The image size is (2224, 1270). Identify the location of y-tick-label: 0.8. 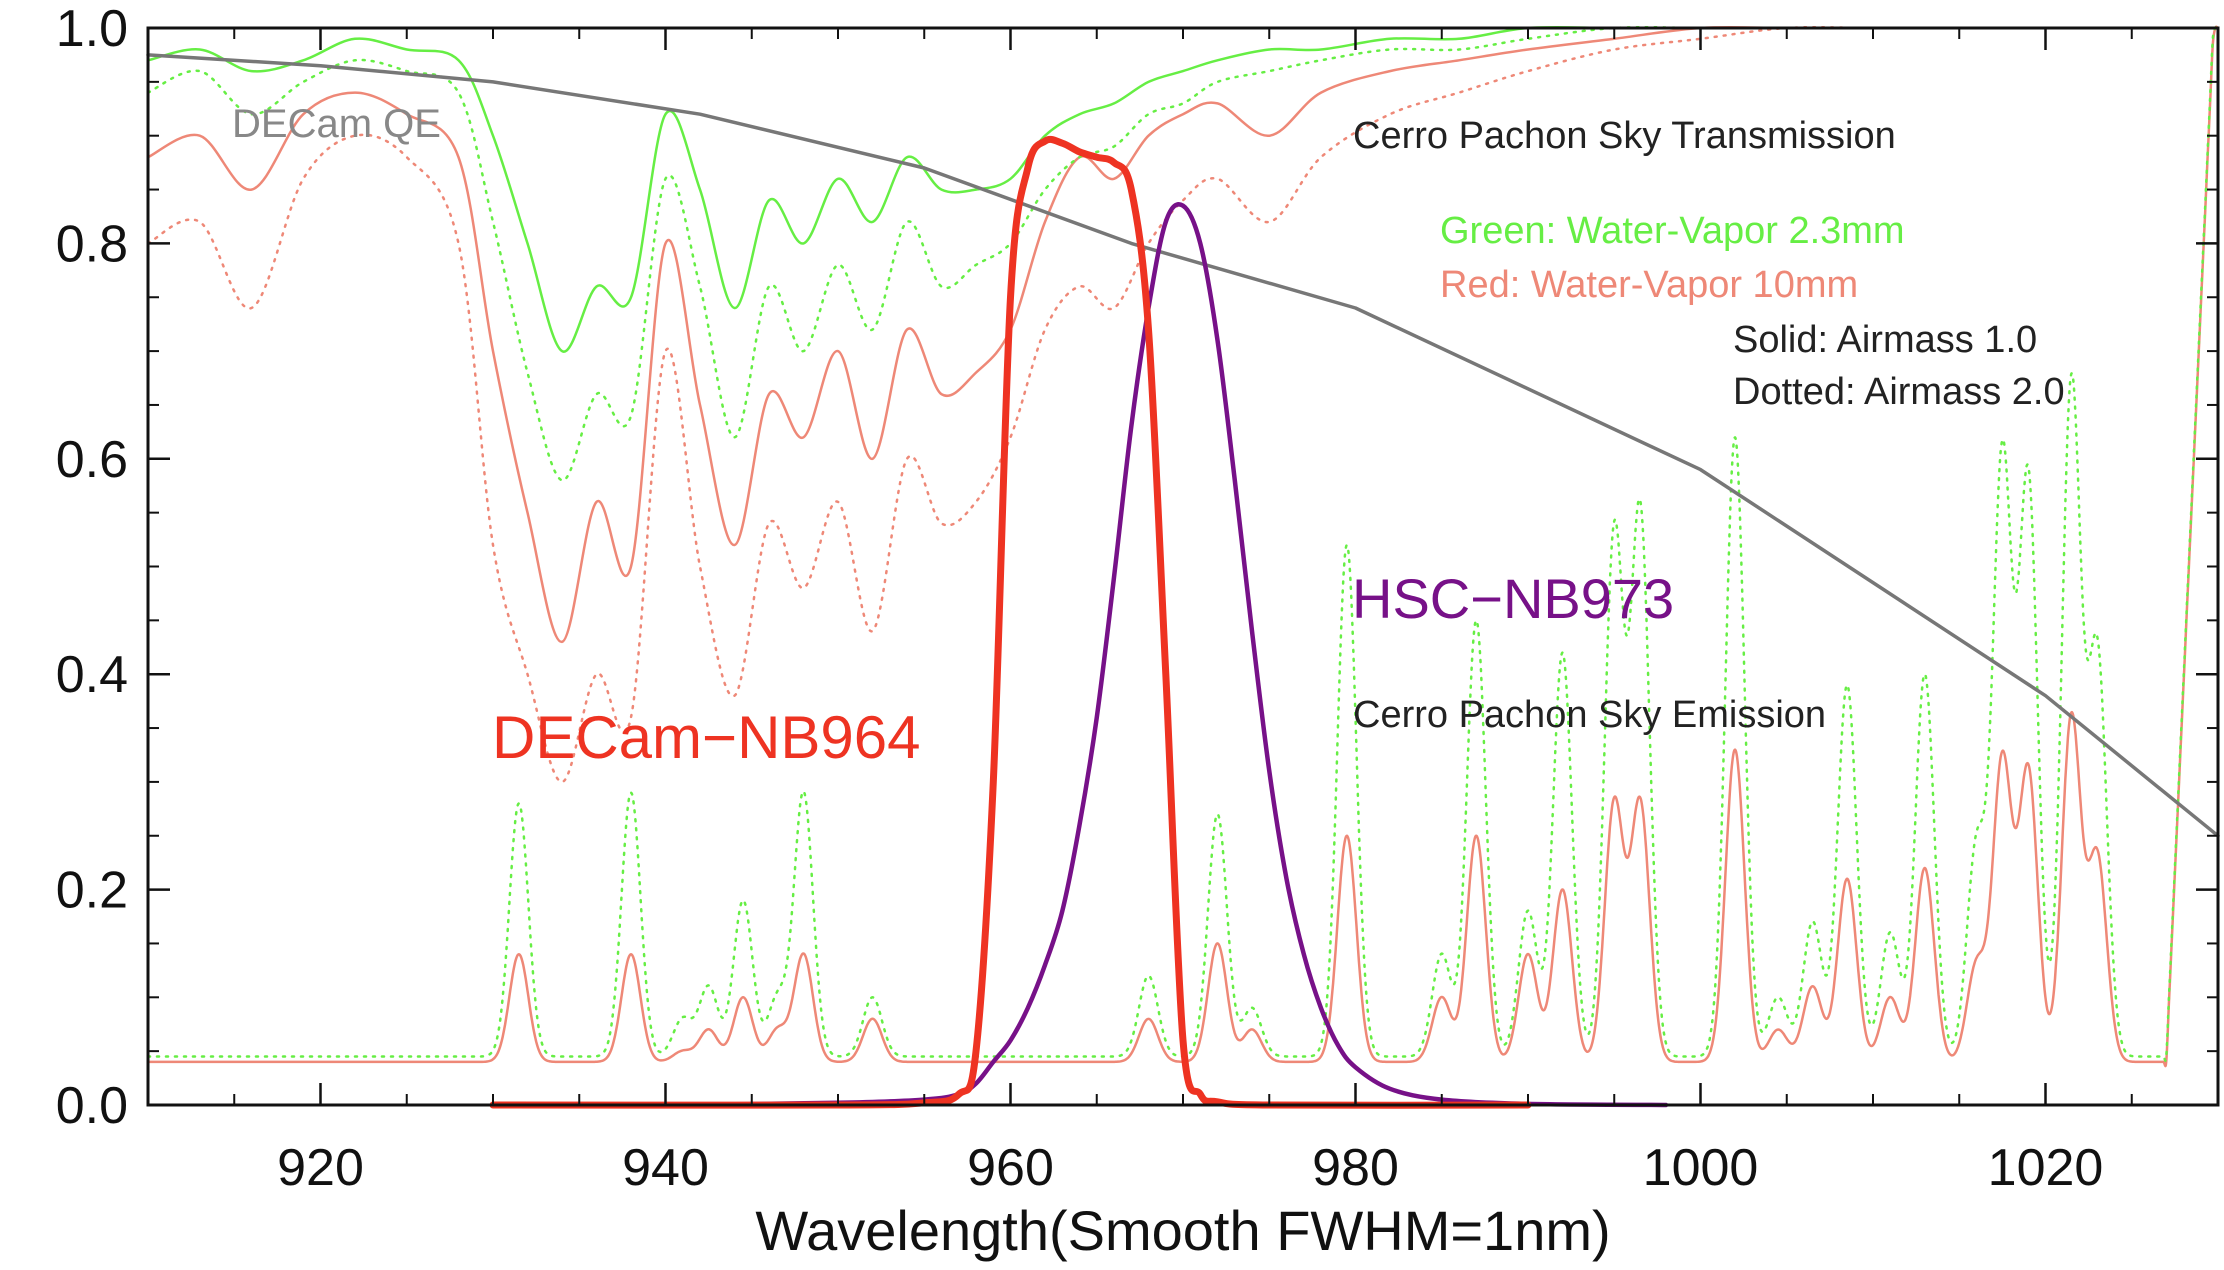
(92, 244).